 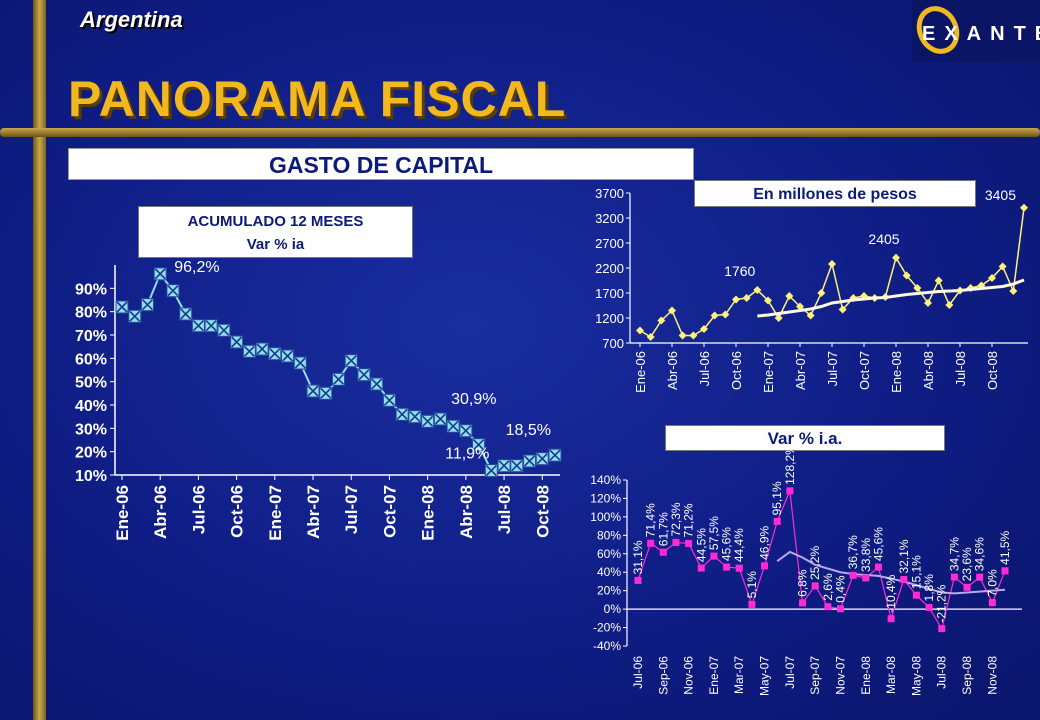 What do you see at coordinates (607, 628) in the screenshot?
I see `chart3-y-tick-label: -20%` at bounding box center [607, 628].